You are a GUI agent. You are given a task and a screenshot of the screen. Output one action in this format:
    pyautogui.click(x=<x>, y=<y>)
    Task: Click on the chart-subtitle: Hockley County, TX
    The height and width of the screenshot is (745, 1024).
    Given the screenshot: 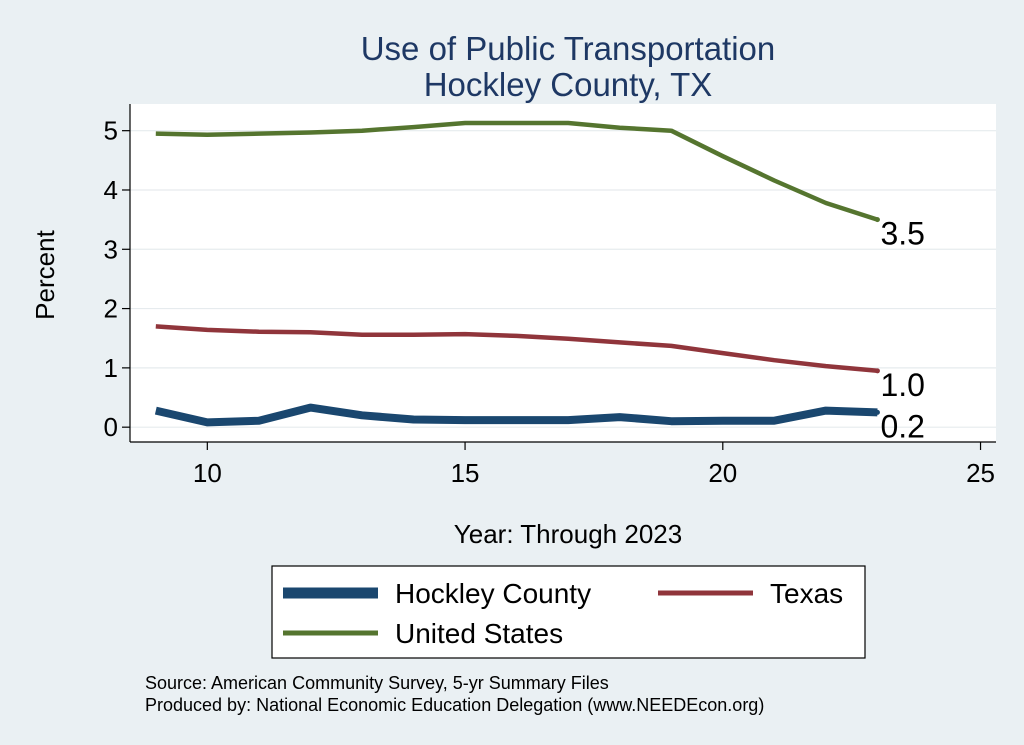 What is the action you would take?
    pyautogui.click(x=568, y=84)
    